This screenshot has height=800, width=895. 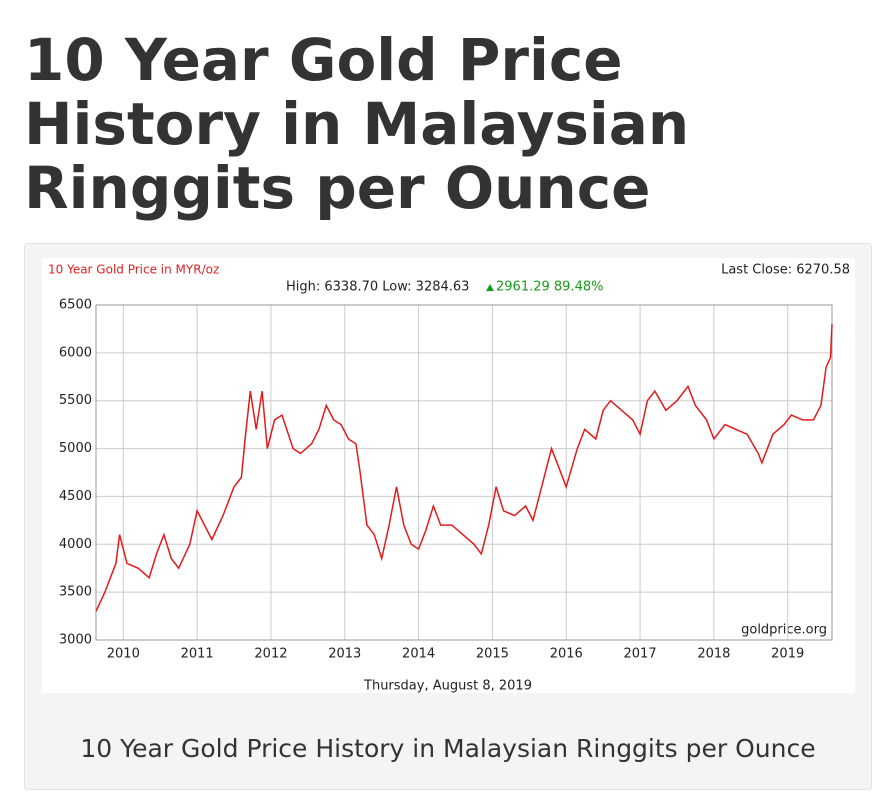 What do you see at coordinates (713, 654) in the screenshot?
I see `x-tick-label: 2018` at bounding box center [713, 654].